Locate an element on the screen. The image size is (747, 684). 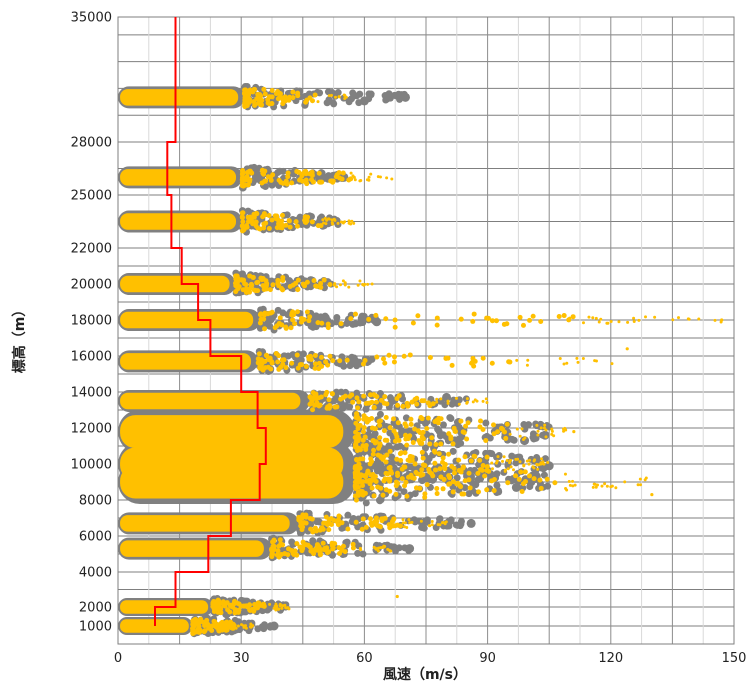
x-tick-label: 90 is located at coordinates (487, 658).